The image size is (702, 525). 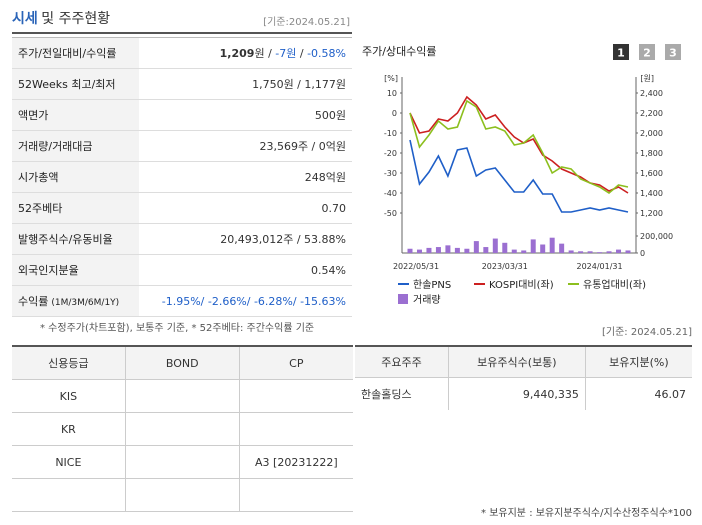 I want to click on label-cell: 52Weeks 최고/최저, so click(x=75, y=84).